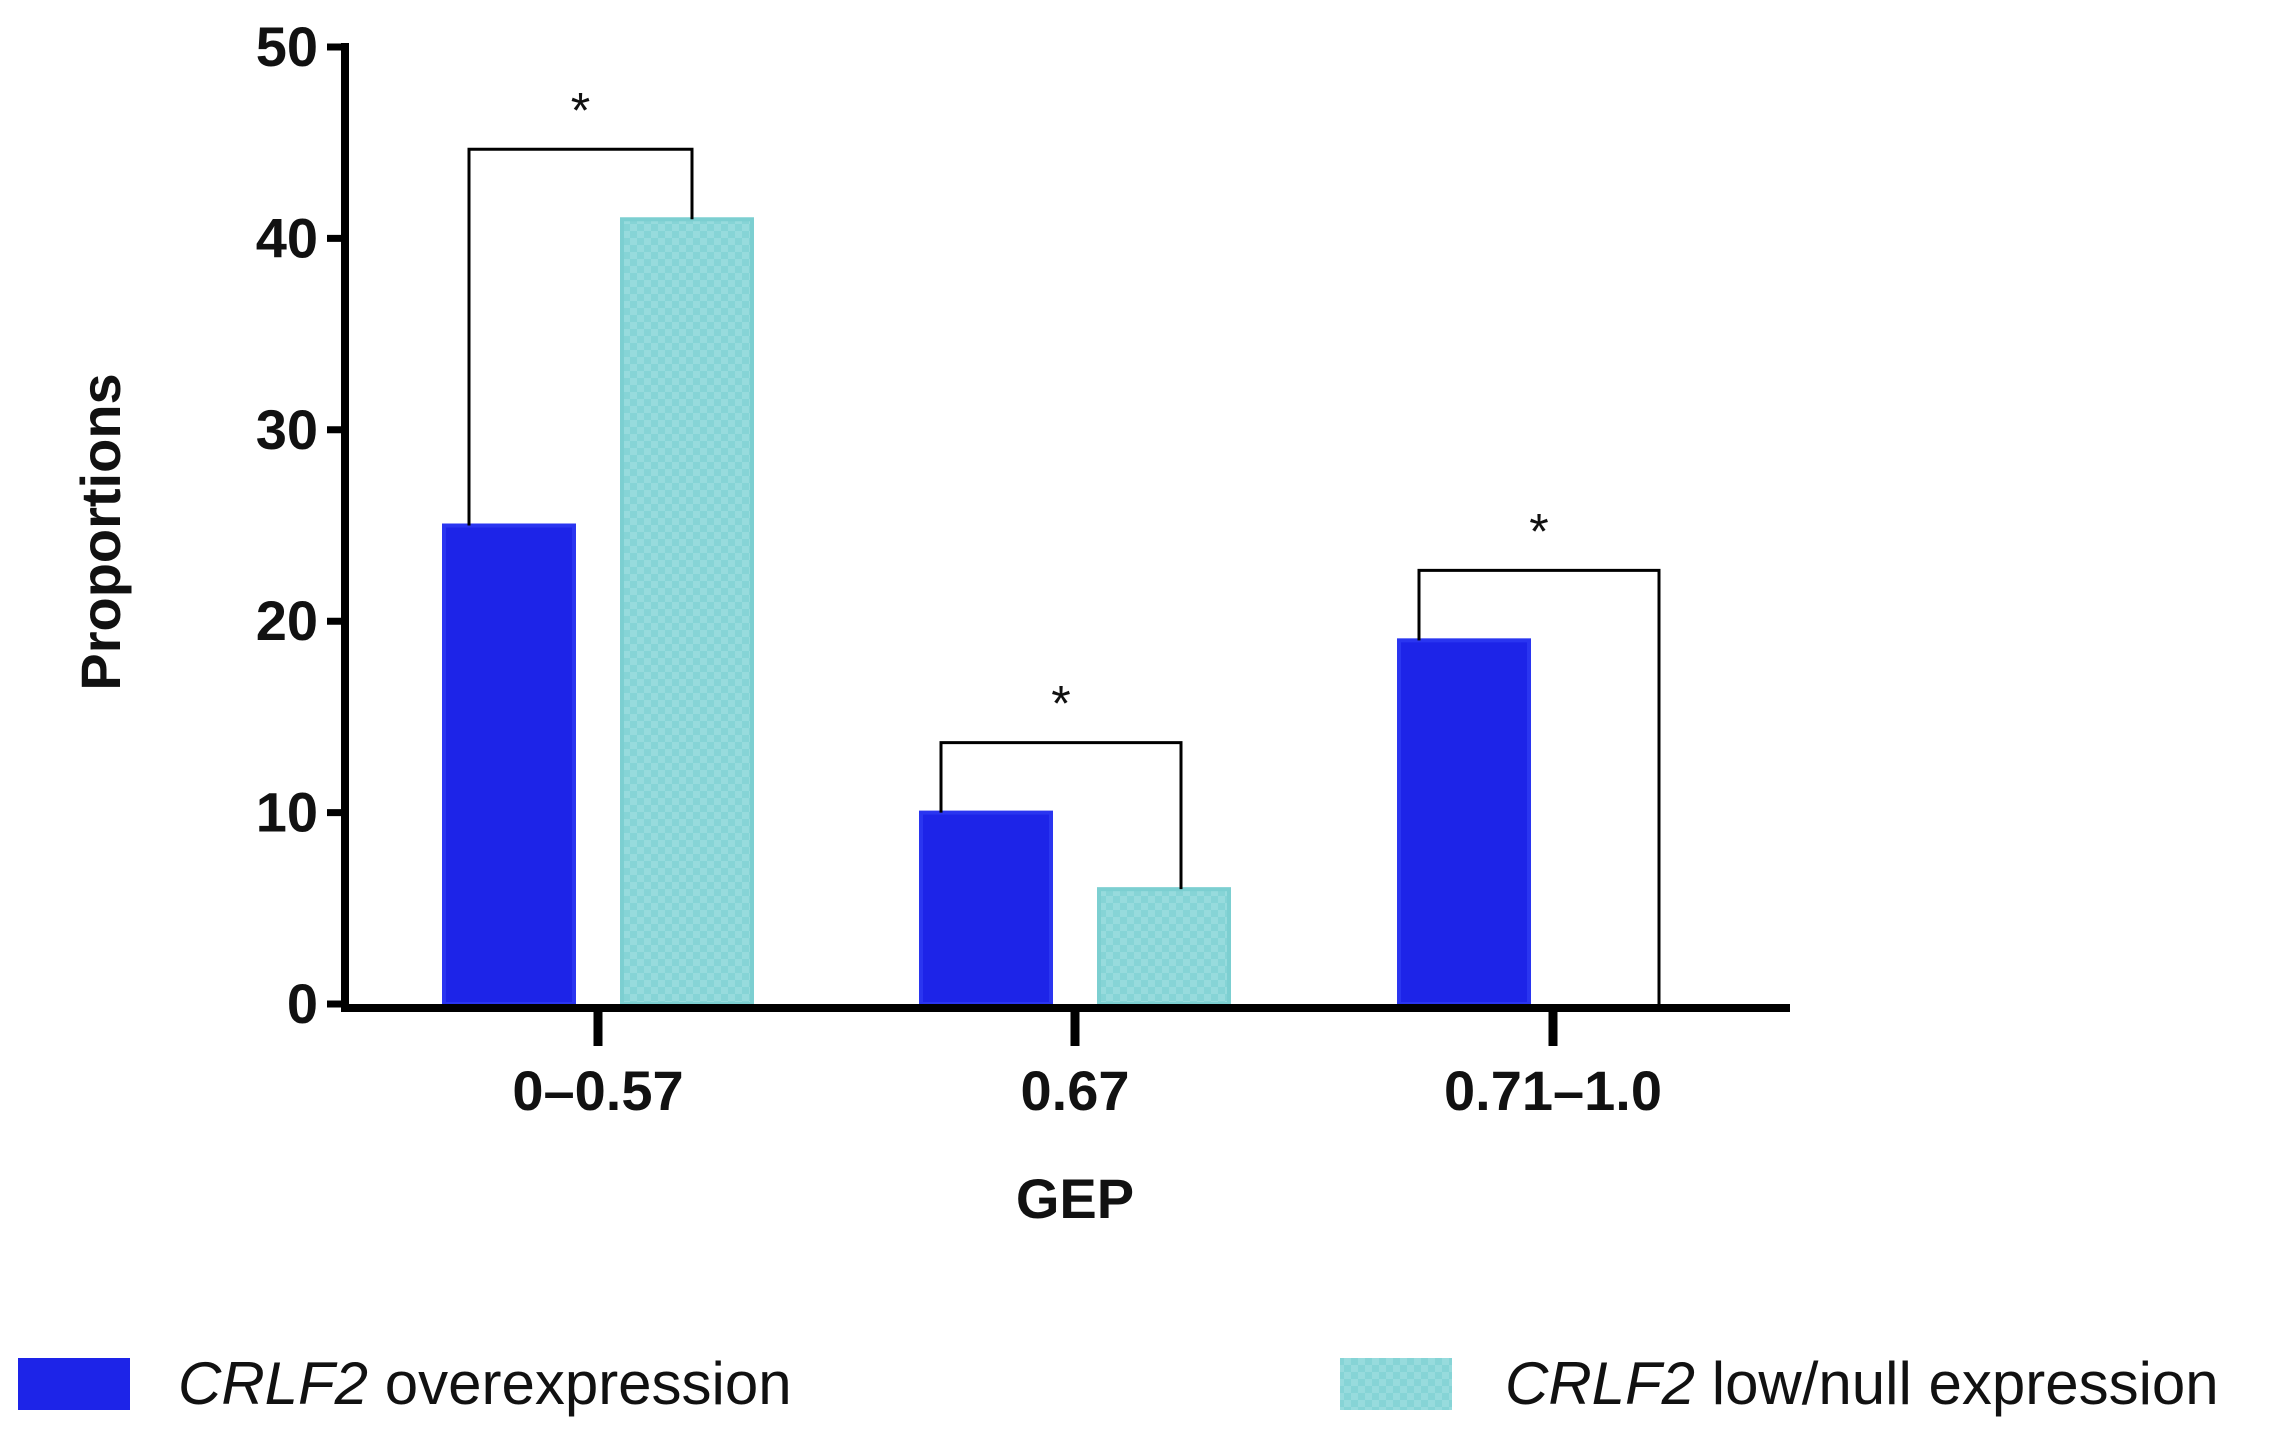  Describe the element at coordinates (287, 237) in the screenshot. I see `y-tick-label: 40` at that location.